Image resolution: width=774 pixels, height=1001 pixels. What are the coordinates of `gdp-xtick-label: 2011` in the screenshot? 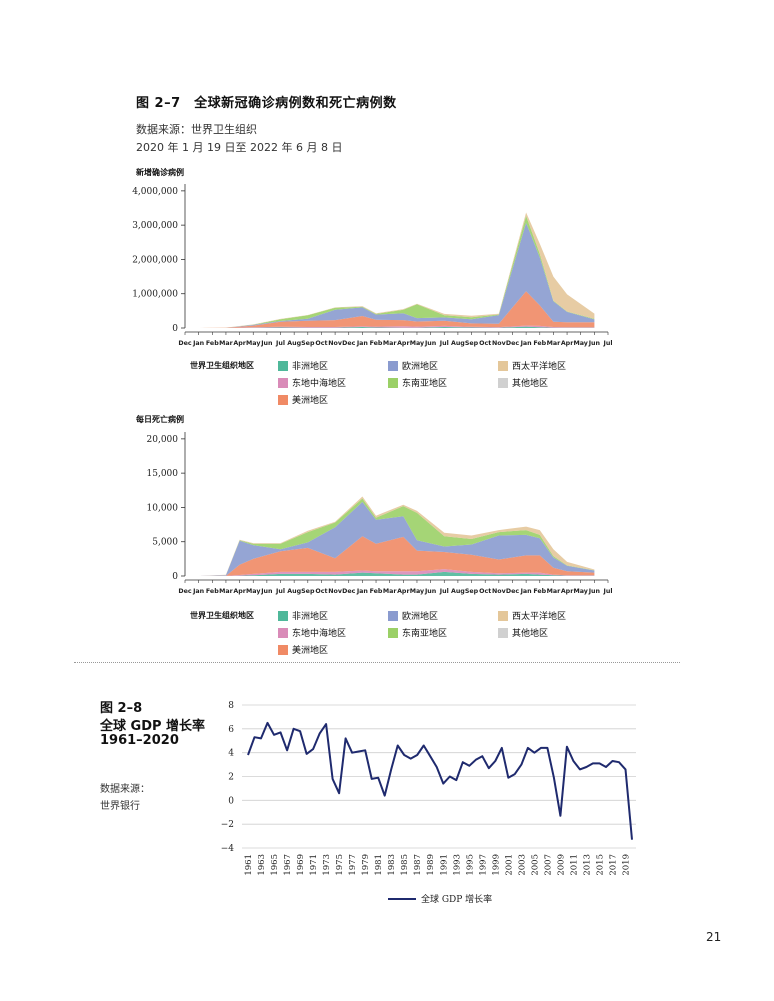 It's located at (574, 865).